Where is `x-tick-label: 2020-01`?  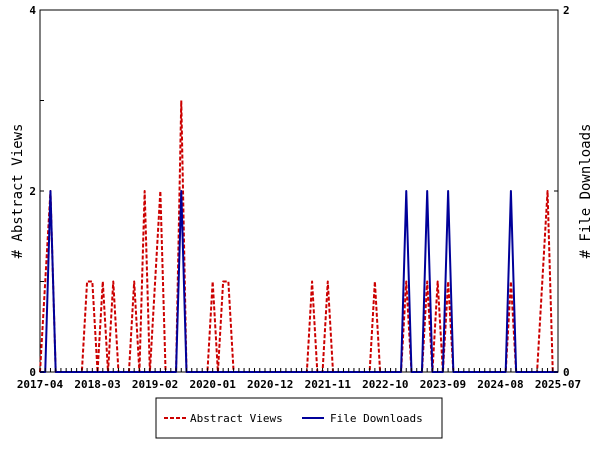 x-tick-label: 2020-01 is located at coordinates (212, 384).